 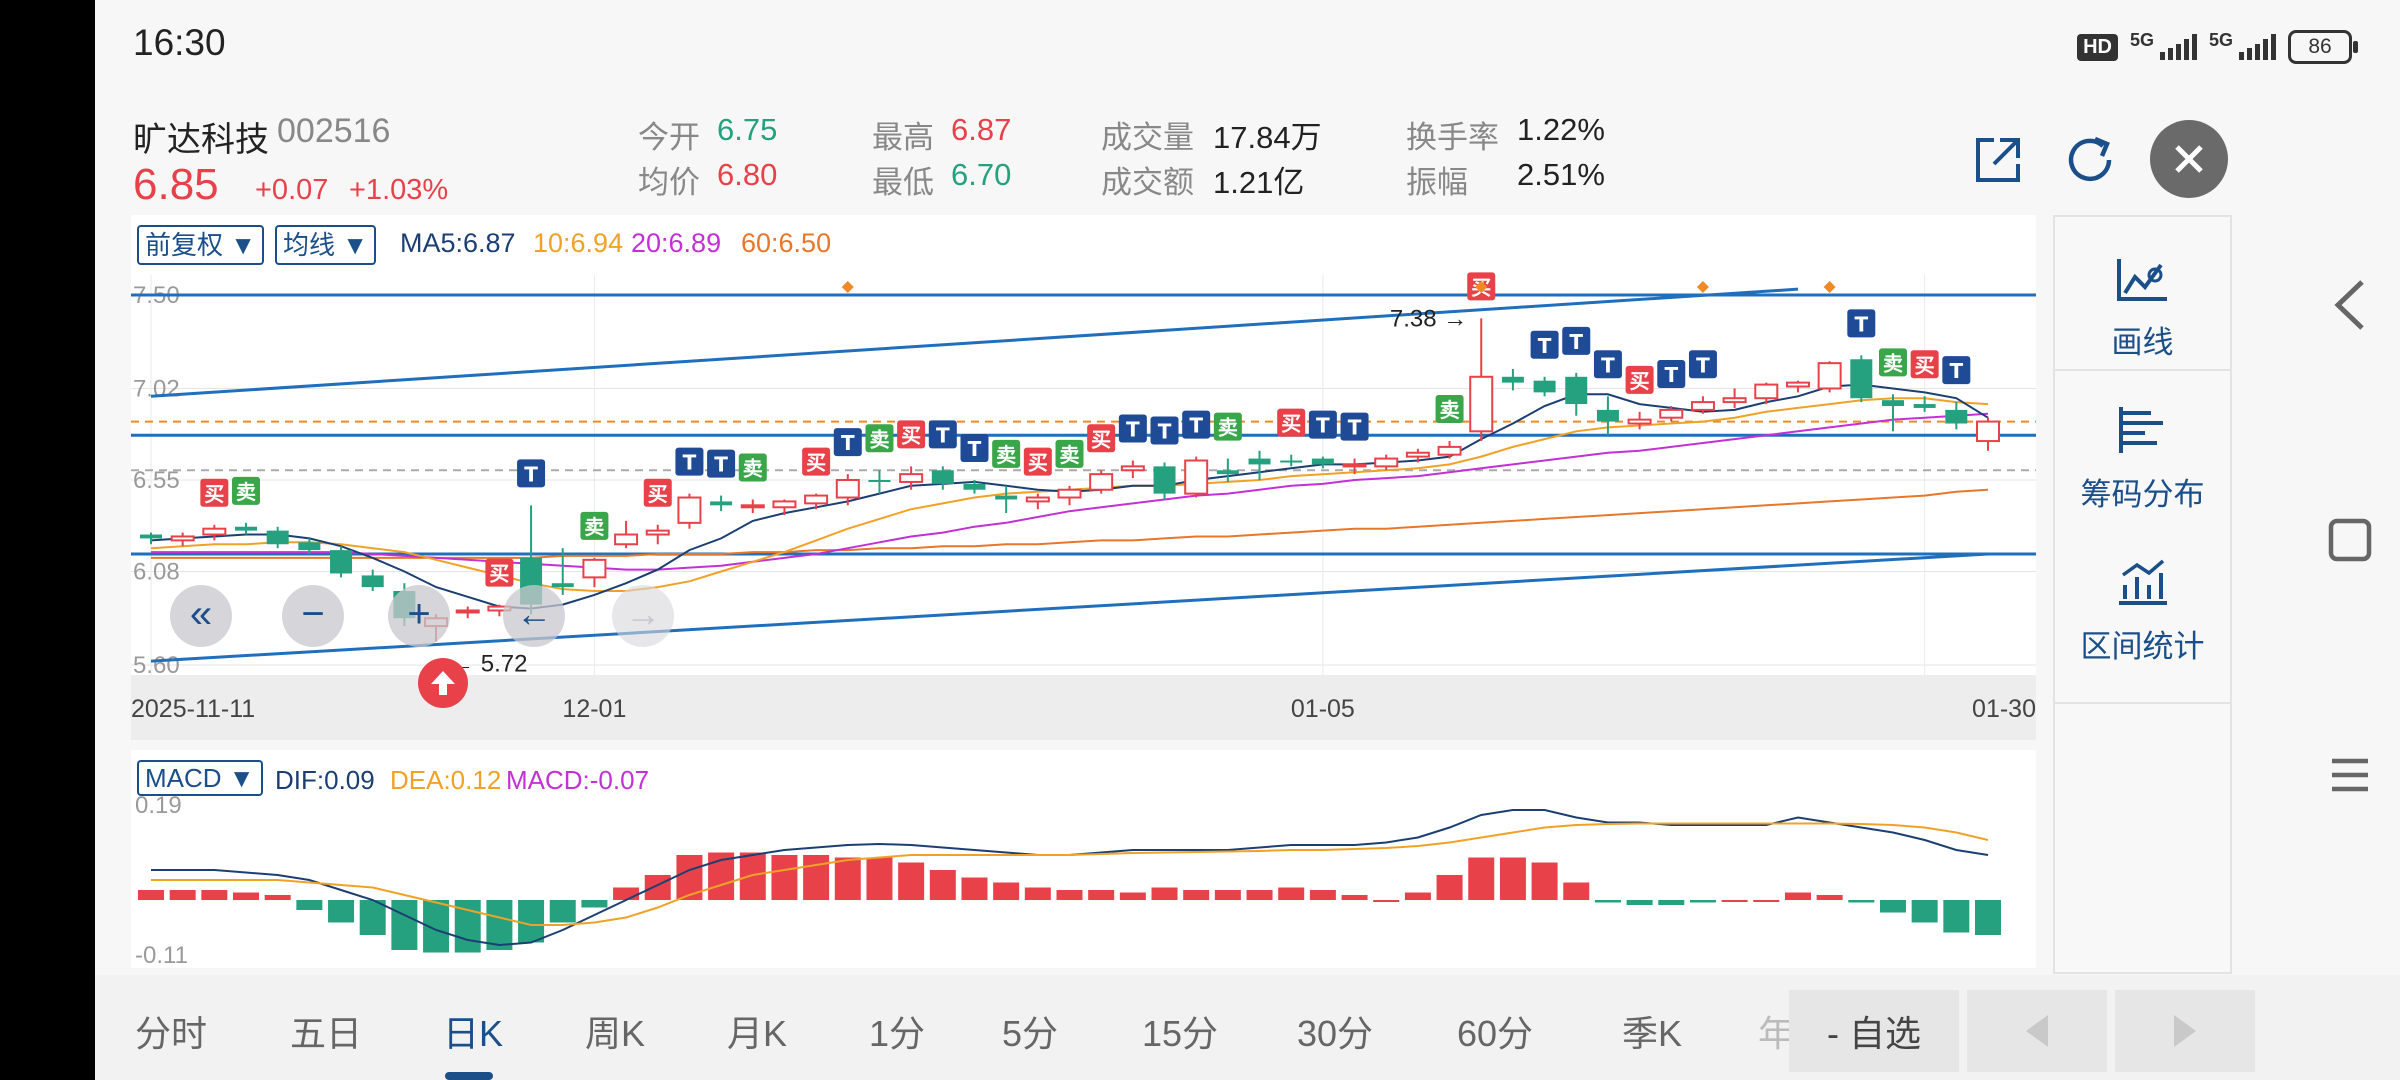 I want to click on draw-line-label: 画线, so click(x=2142, y=342).